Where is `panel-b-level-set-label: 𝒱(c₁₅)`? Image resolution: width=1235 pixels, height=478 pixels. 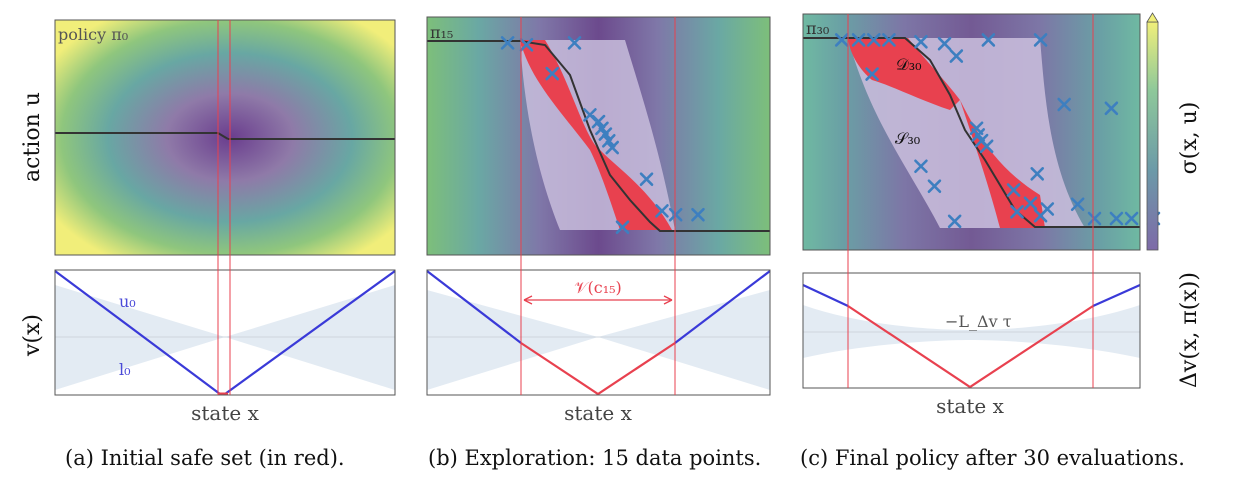 panel-b-level-set-label: 𝒱(c₁₅) is located at coordinates (598, 287).